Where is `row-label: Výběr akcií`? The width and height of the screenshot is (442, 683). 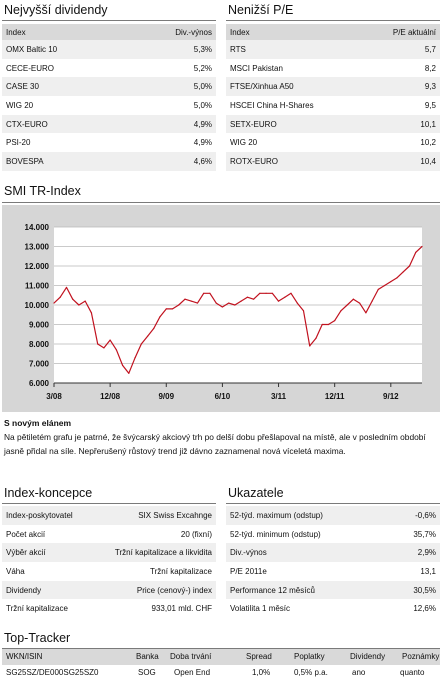 row-label: Výběr akcií is located at coordinates (26, 553).